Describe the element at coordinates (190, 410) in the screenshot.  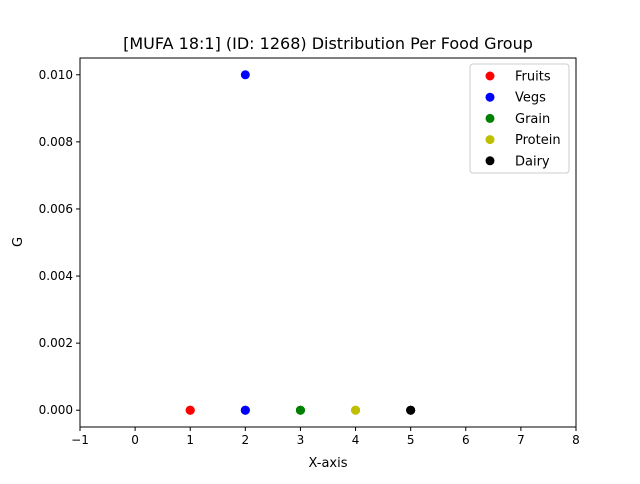
I see `data-point-fruits` at that location.